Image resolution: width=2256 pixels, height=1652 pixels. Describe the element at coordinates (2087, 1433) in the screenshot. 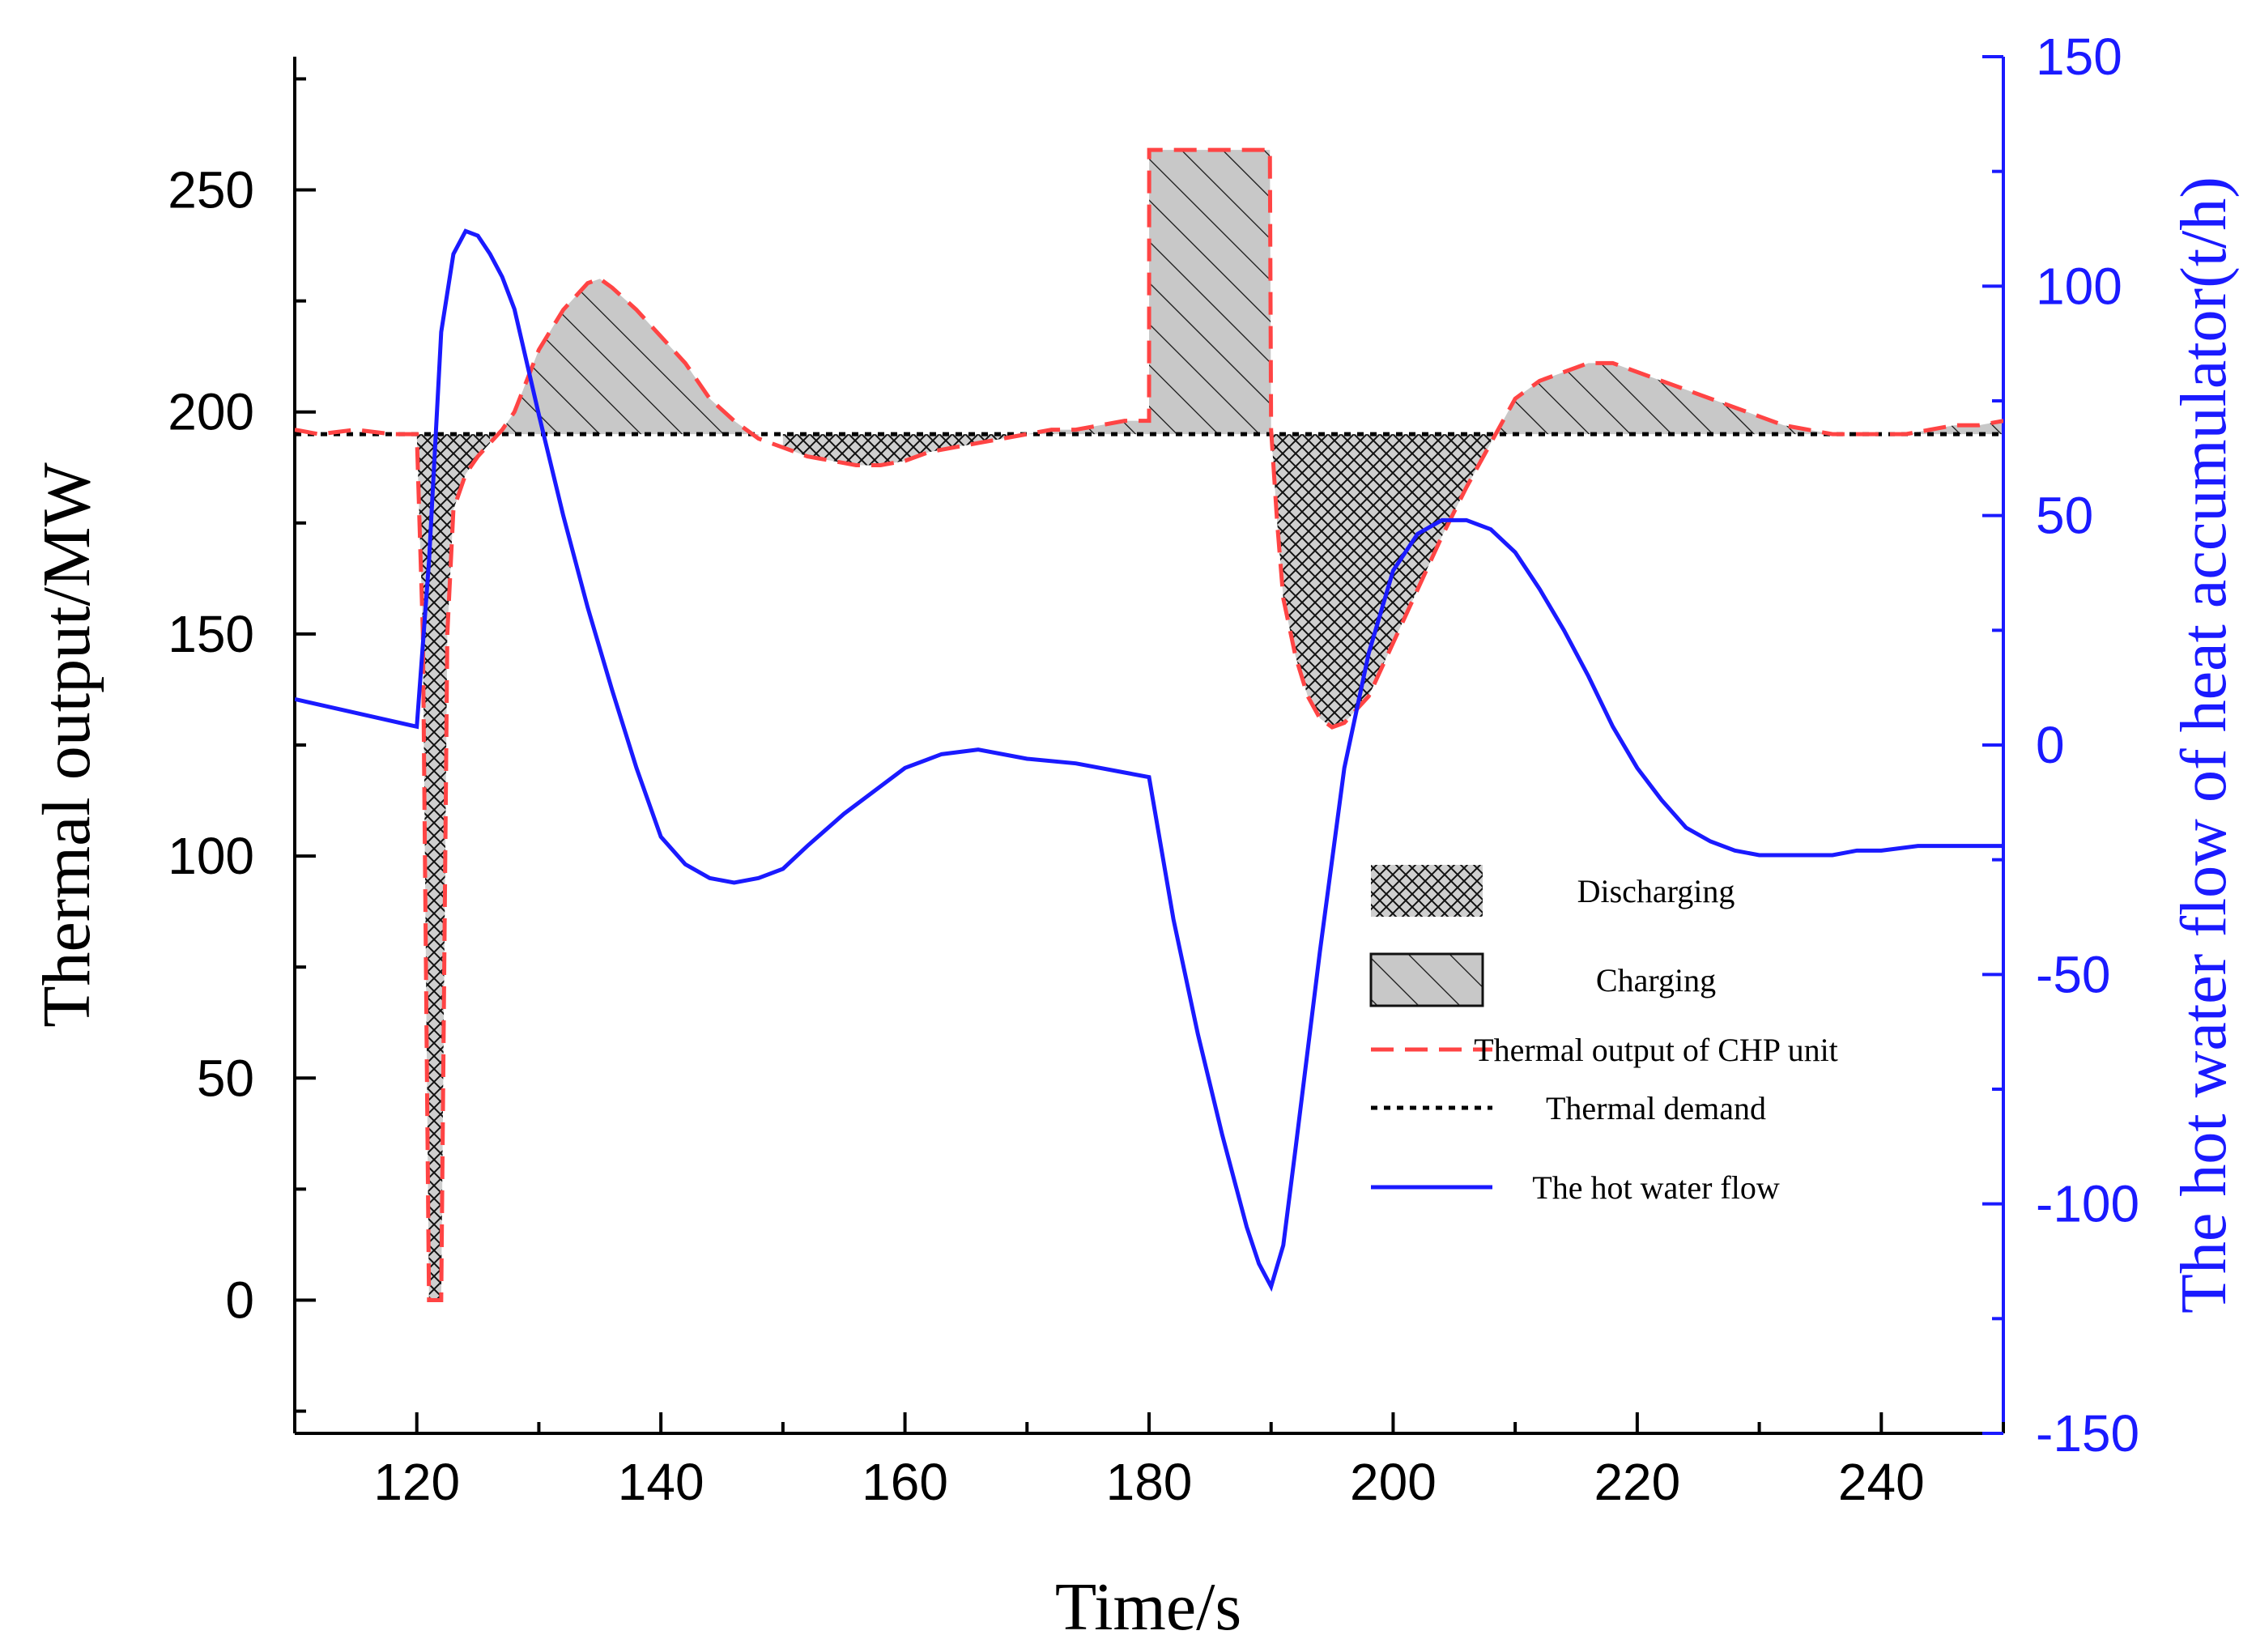

I see `y-right-tick-label: -150` at that location.